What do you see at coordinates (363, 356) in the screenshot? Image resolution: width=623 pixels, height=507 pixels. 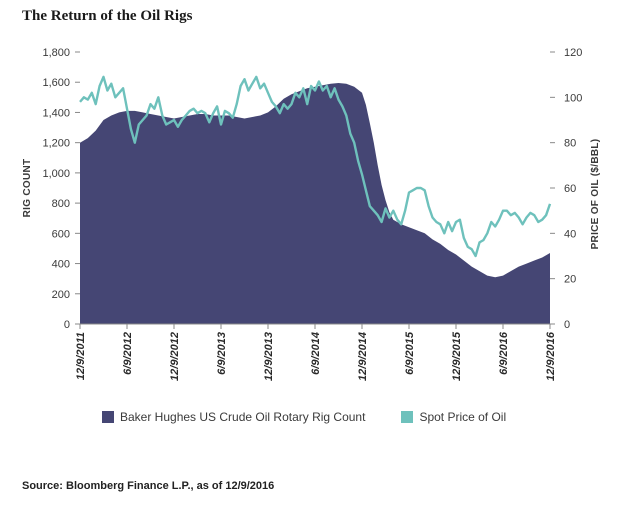 I see `x-tick-label: 12/9/2014` at bounding box center [363, 356].